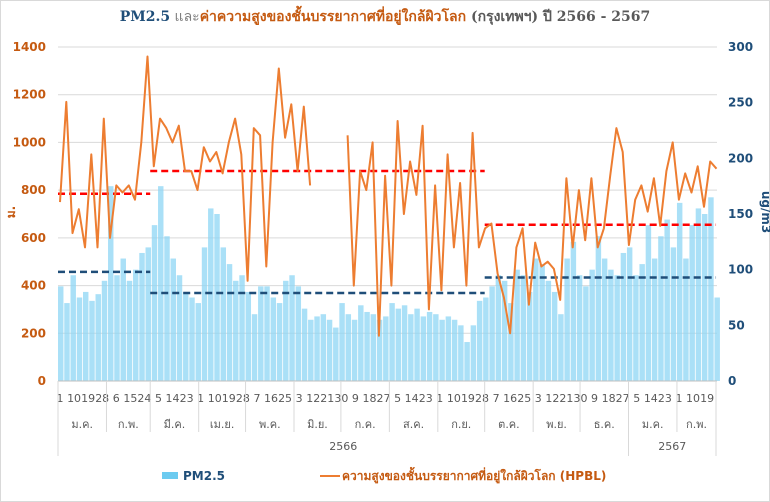  Describe the element at coordinates (33, 333) in the screenshot. I see `left-tick-label: 200` at that location.